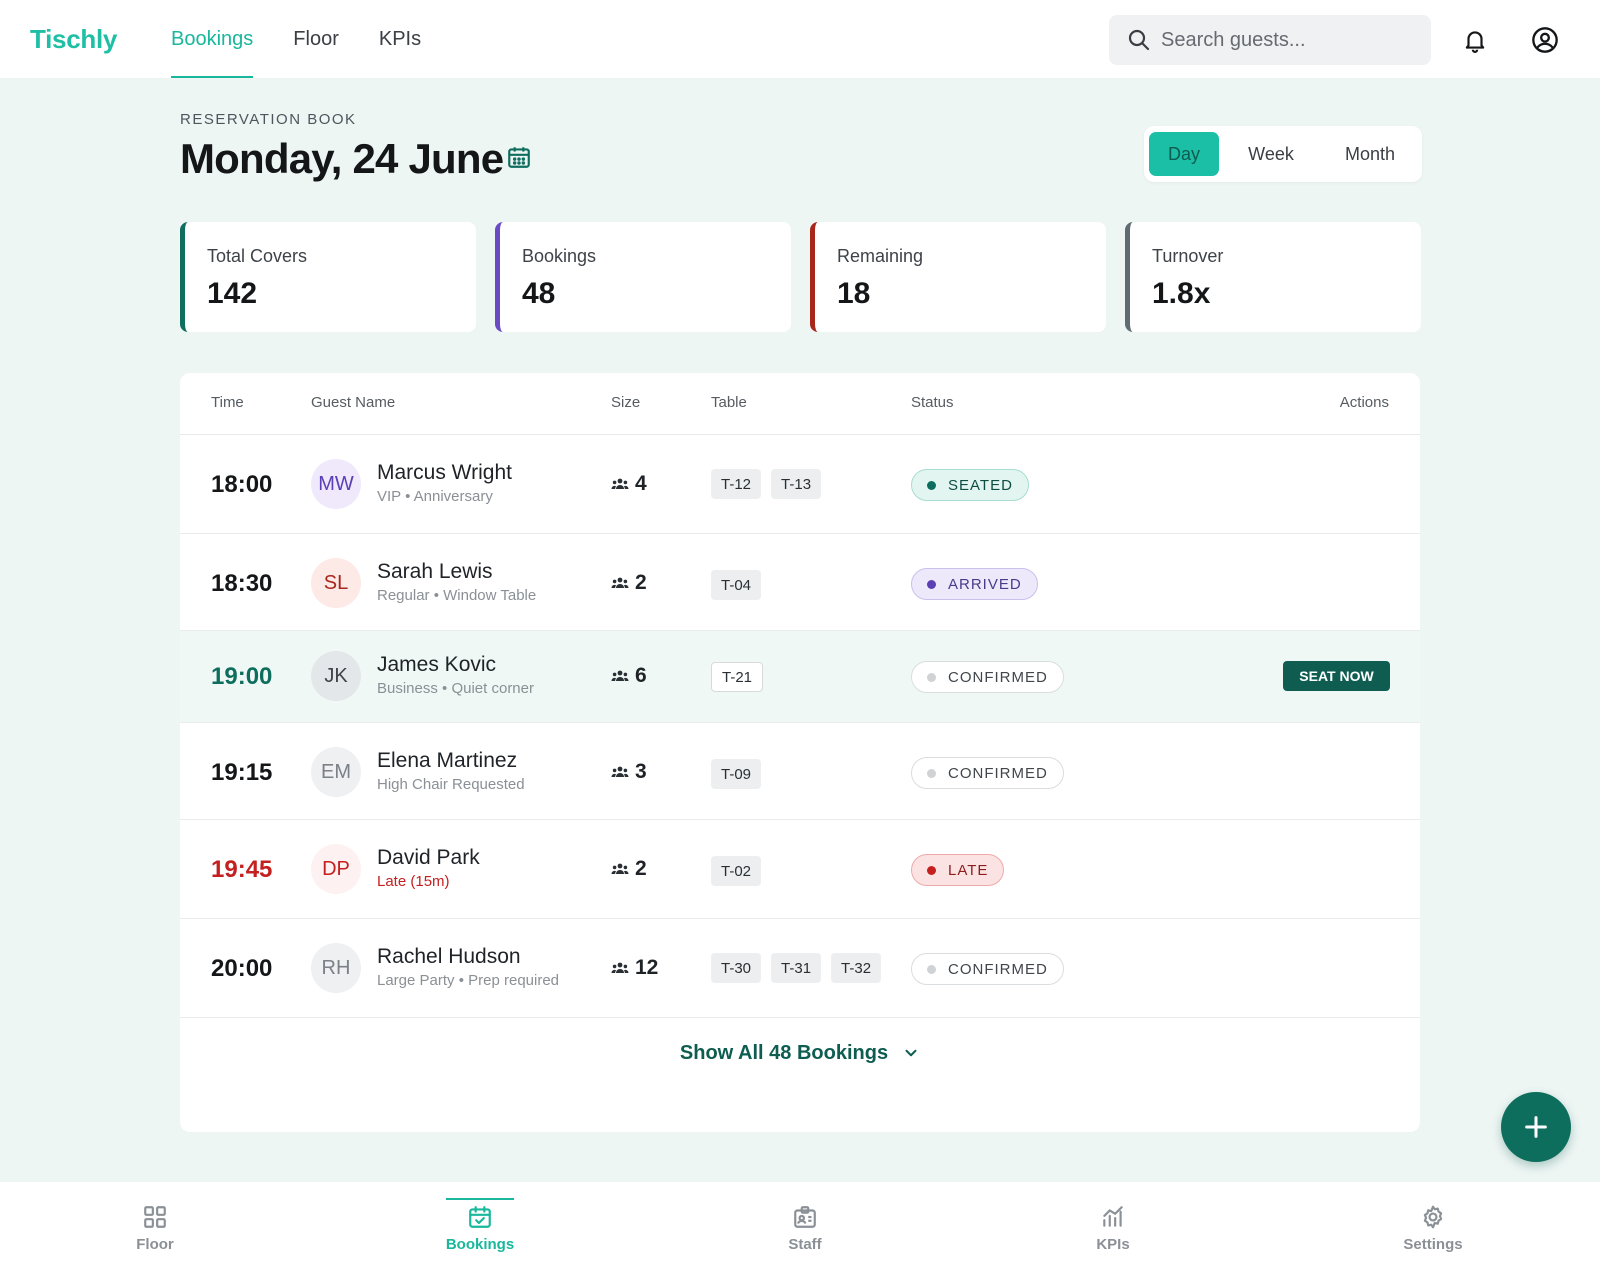 The width and height of the screenshot is (1600, 1280). I want to click on top-nav-kpis: KPIs, so click(400, 38).